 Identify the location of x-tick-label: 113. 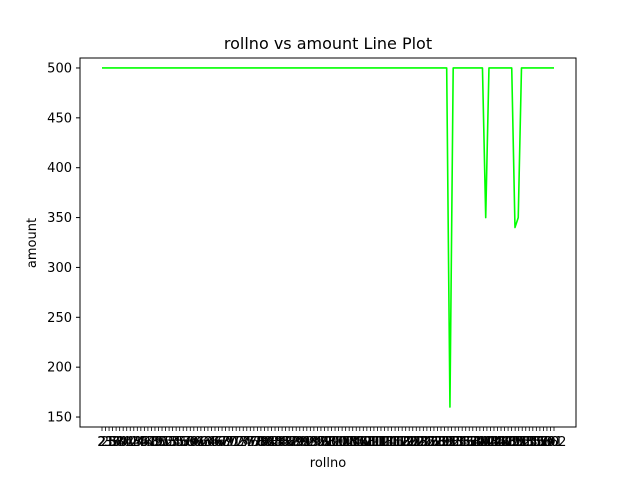
(381, 442).